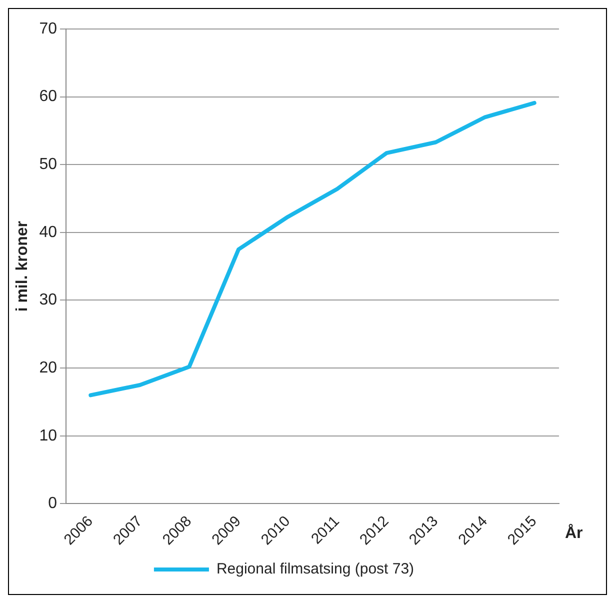  I want to click on y-tick-label: 50, so click(48, 165).